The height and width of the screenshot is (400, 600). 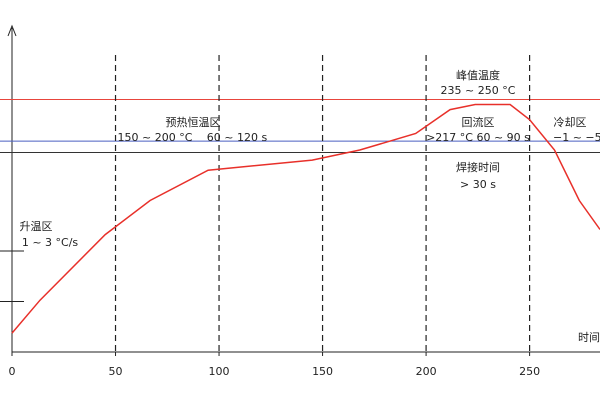 I want to click on annotation: 峰值温度, so click(x=478, y=75).